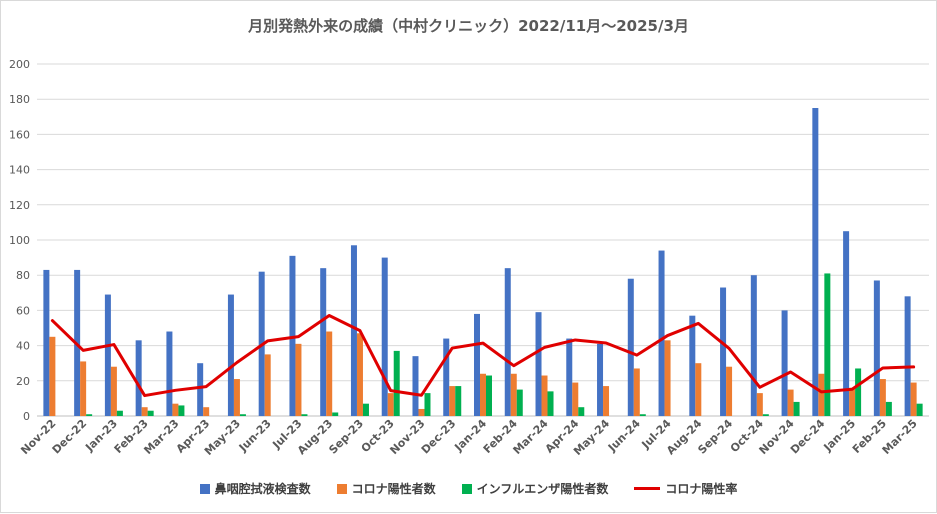  Describe the element at coordinates (19, 99) in the screenshot. I see `y-tick-label: 180` at that location.